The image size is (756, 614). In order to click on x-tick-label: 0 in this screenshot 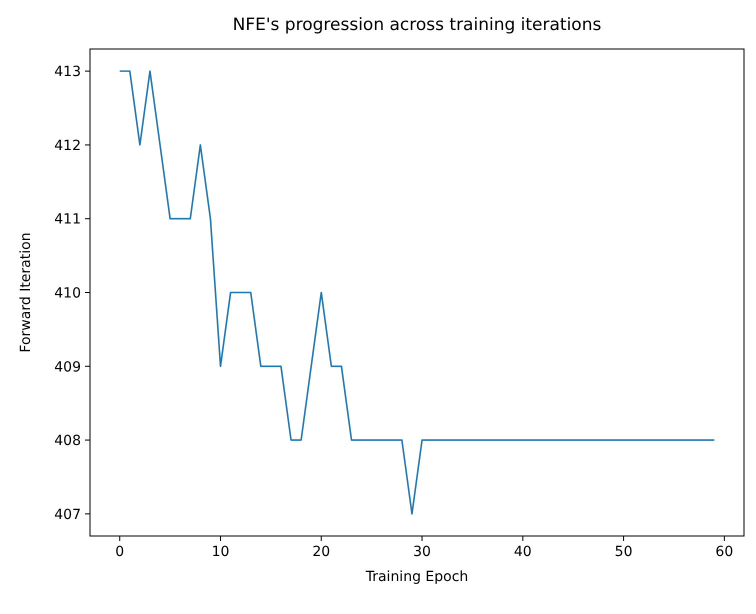, I will do `click(119, 552)`.